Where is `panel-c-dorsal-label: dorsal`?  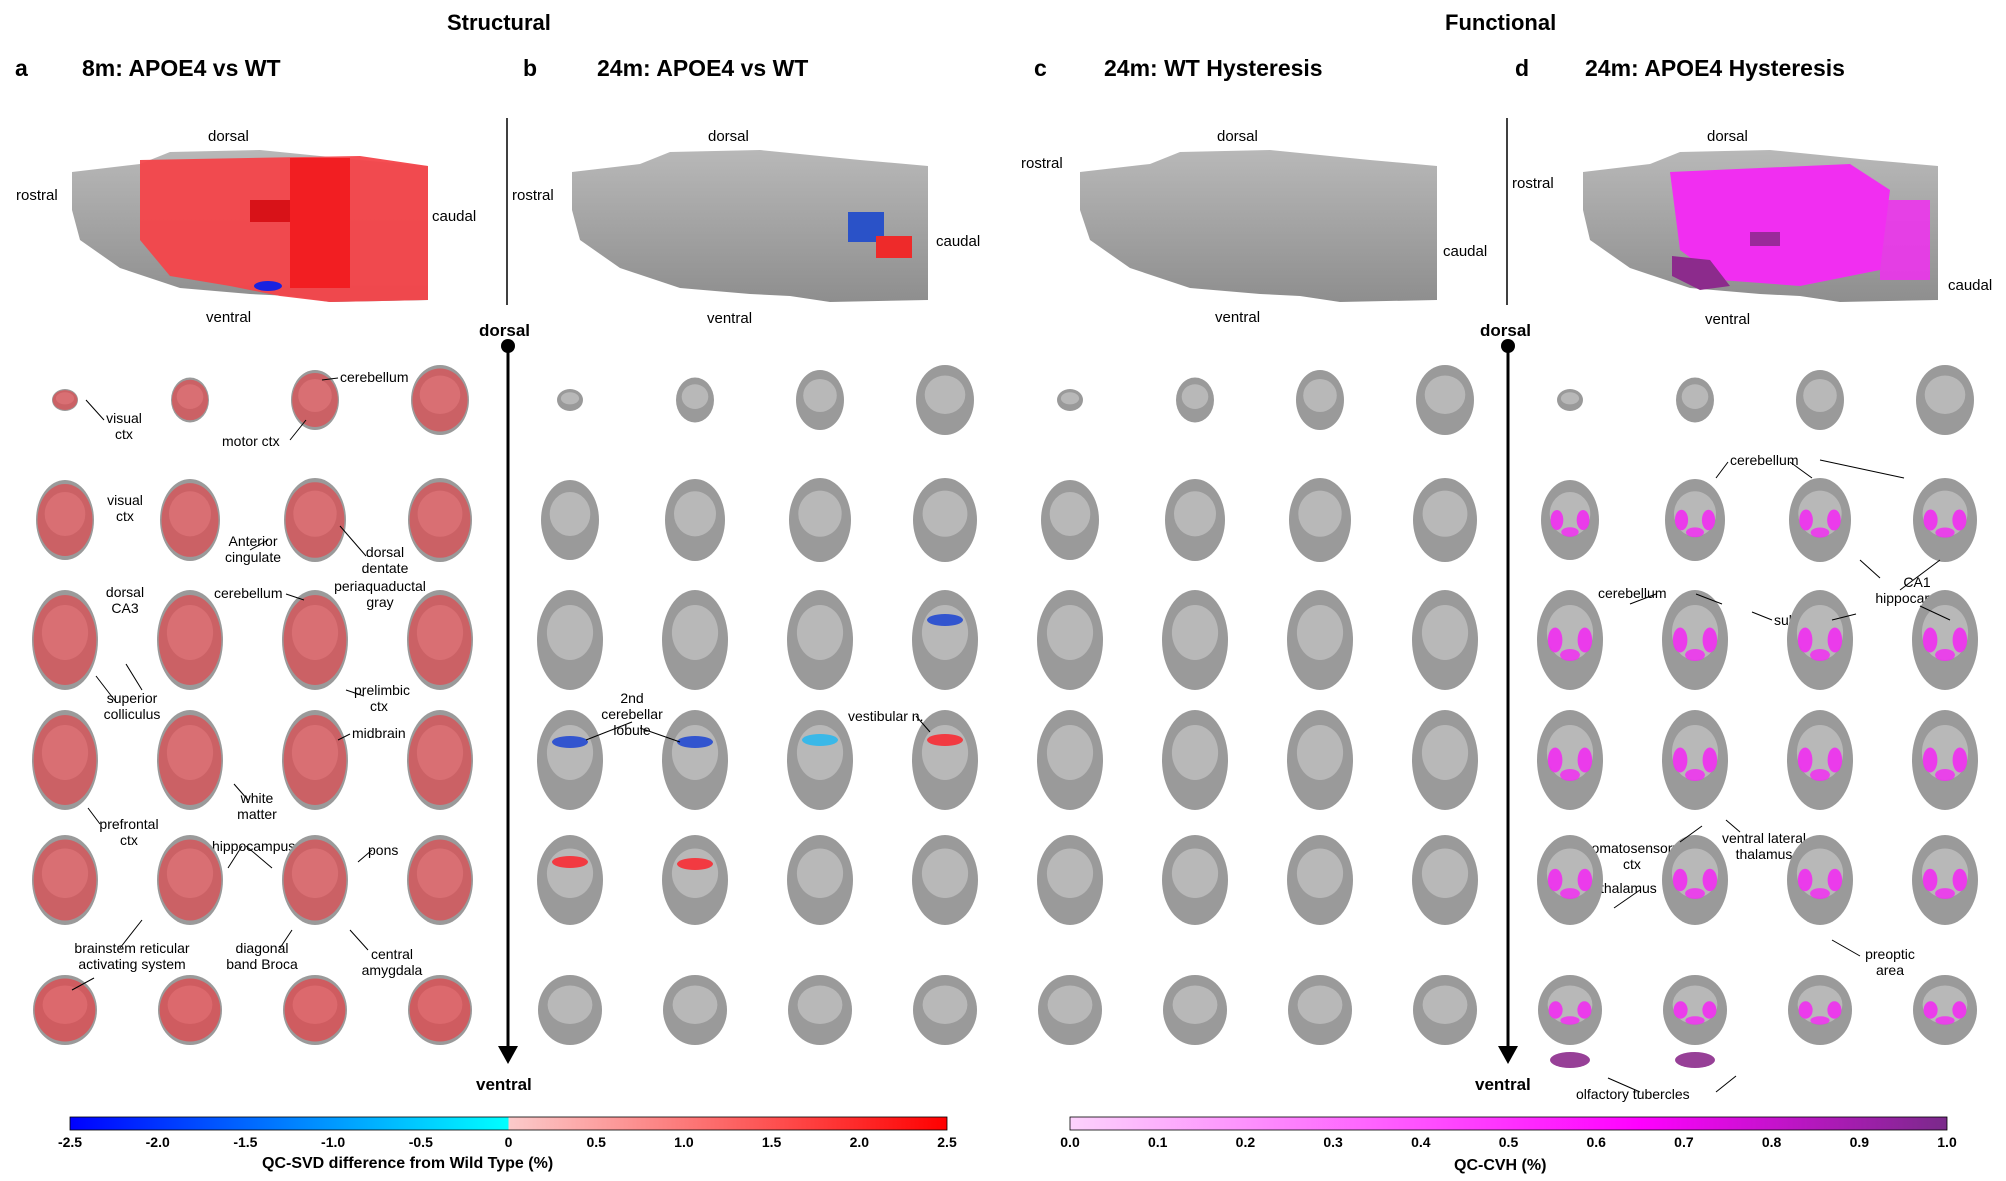
panel-c-dorsal-label: dorsal is located at coordinates (1237, 136).